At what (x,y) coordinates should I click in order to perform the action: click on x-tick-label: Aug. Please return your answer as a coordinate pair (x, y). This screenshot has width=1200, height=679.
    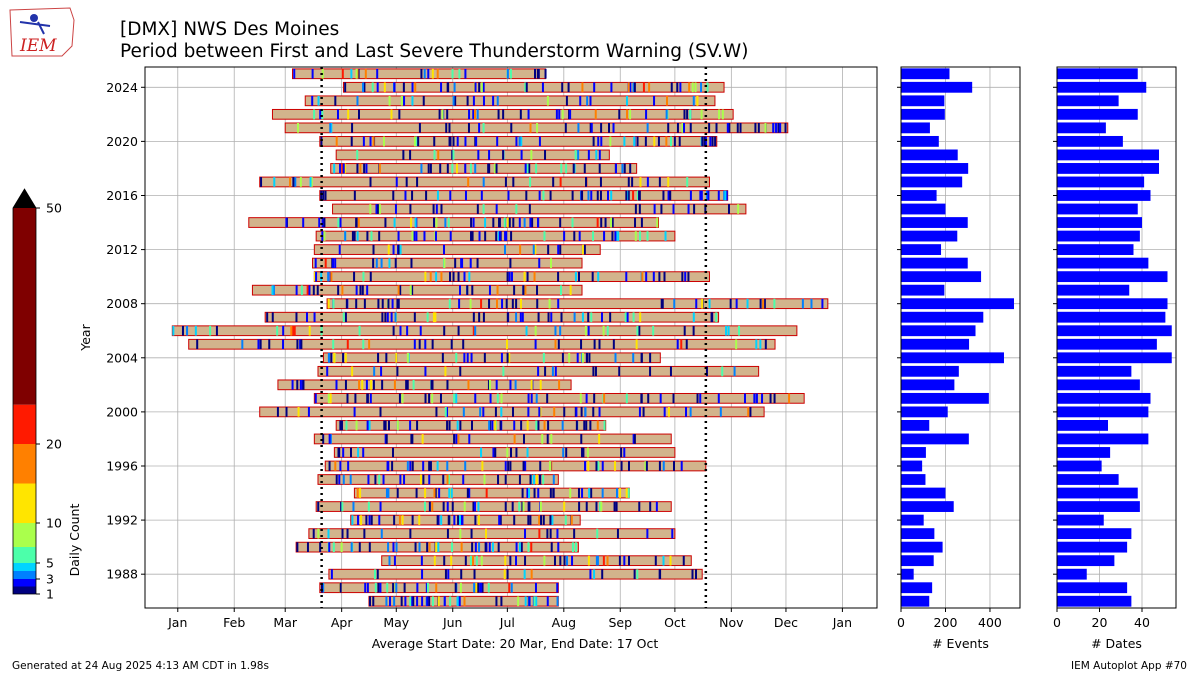
    Looking at the image, I should click on (564, 622).